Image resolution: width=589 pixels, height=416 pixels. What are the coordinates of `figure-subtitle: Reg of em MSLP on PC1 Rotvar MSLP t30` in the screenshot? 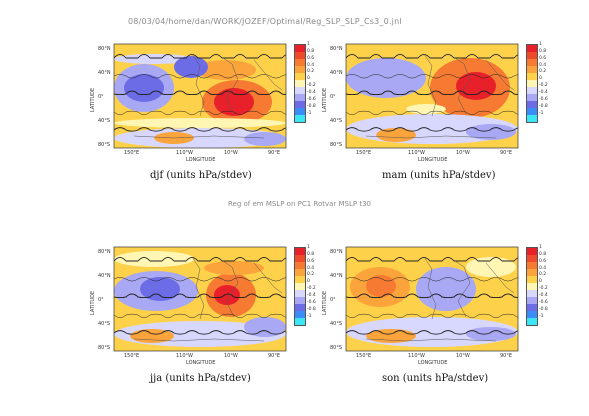 It's located at (300, 204).